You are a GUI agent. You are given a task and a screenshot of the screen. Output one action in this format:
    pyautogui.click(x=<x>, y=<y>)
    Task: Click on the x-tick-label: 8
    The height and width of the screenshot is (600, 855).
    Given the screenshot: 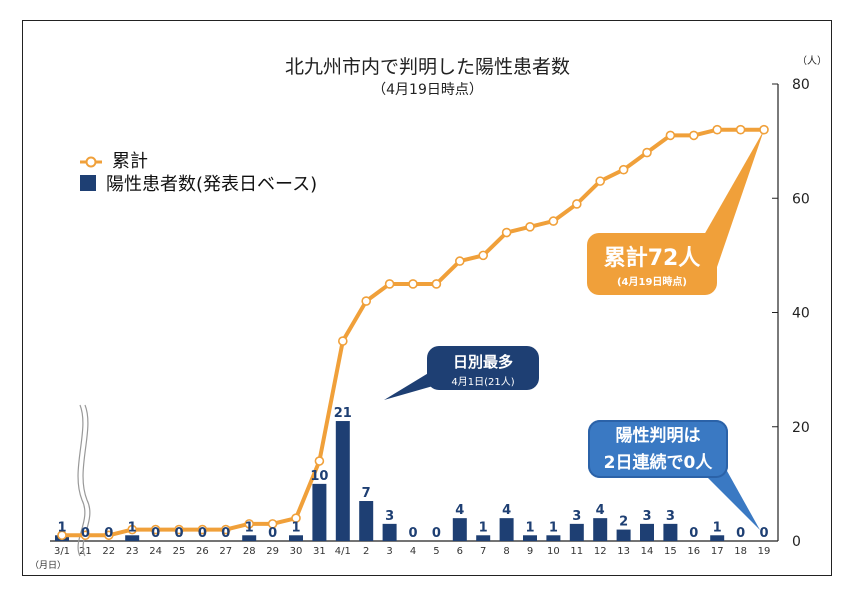 What is the action you would take?
    pyautogui.click(x=506, y=551)
    